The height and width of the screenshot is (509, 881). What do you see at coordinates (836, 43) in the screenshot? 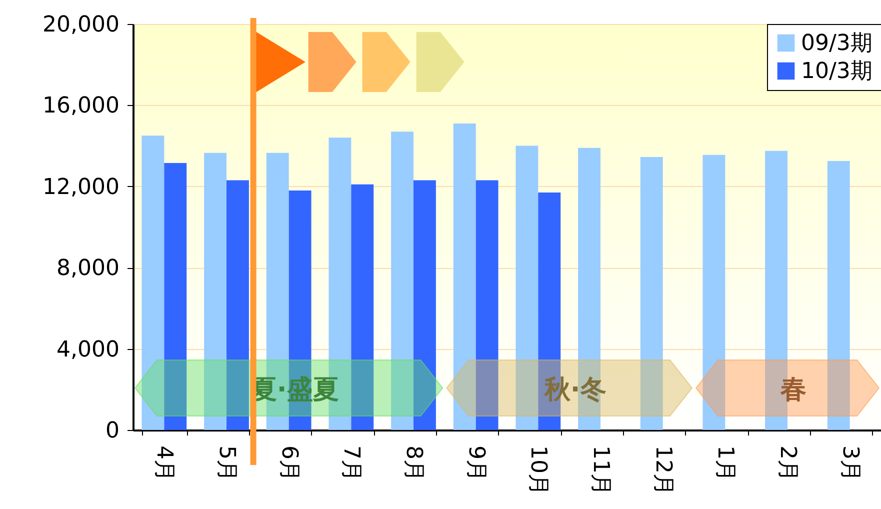
I see `legend-label: 09/3期` at bounding box center [836, 43].